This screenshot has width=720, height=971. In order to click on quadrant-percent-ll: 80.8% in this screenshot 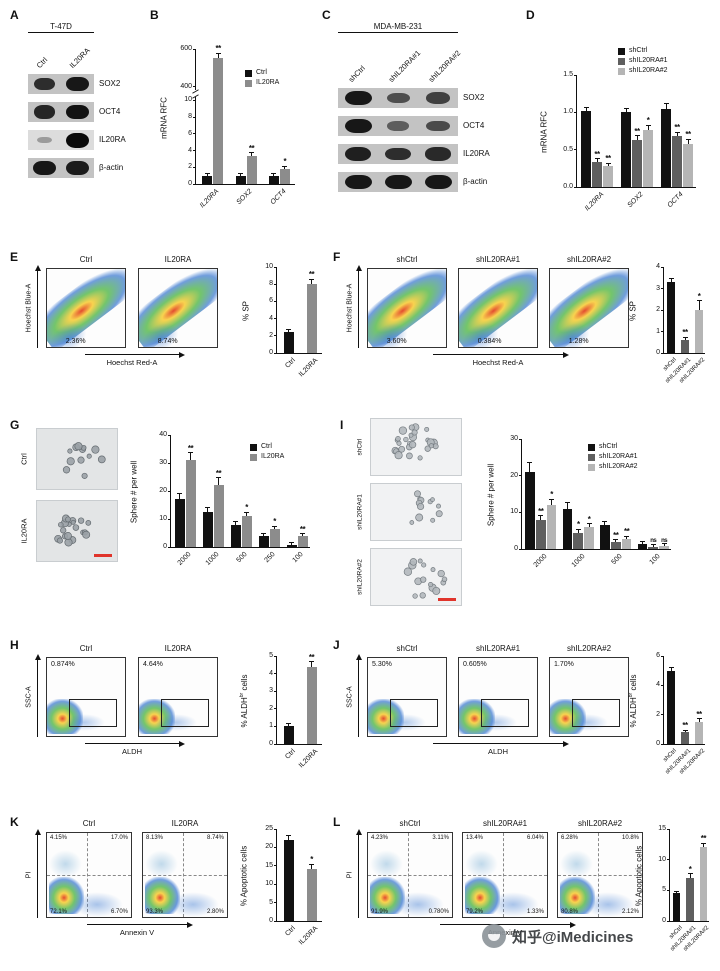, I will do `click(570, 912)`.